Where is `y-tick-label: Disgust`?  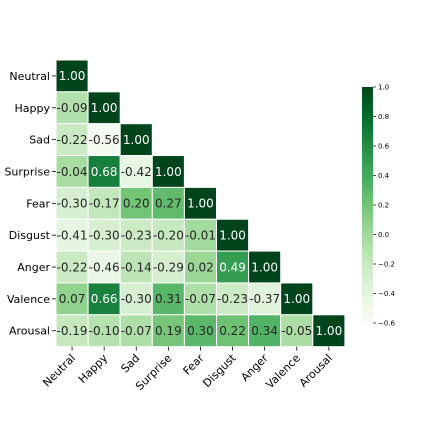 y-tick-label: Disgust is located at coordinates (30, 235).